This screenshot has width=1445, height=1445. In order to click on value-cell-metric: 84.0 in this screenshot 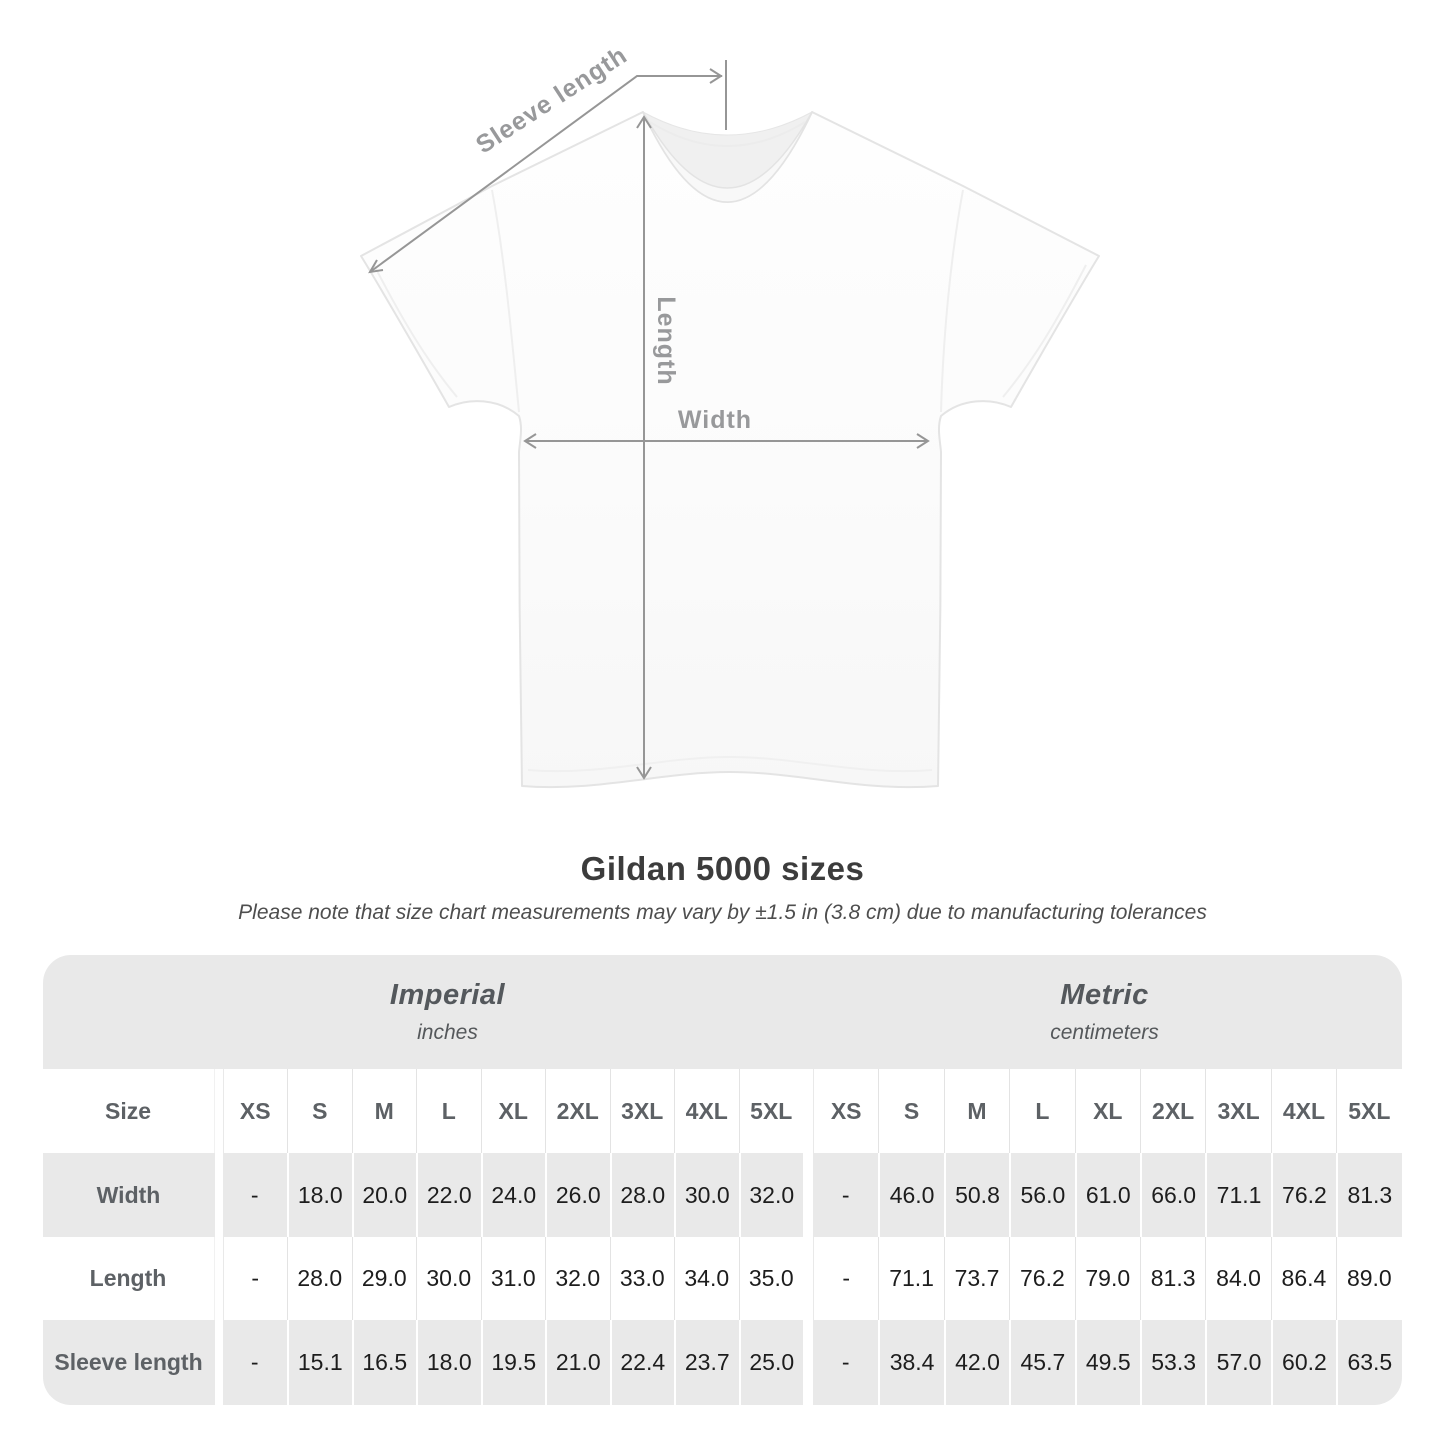, I will do `click(1238, 1278)`.